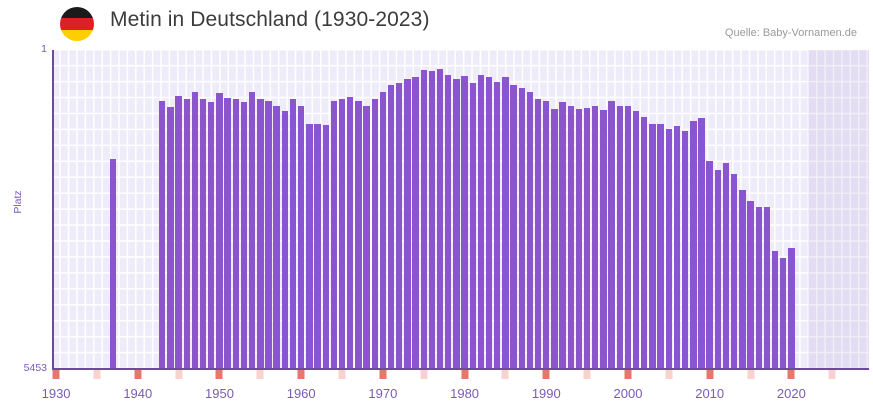 The width and height of the screenshot is (873, 412). I want to click on x-axis-tick-label: 1980, so click(465, 393).